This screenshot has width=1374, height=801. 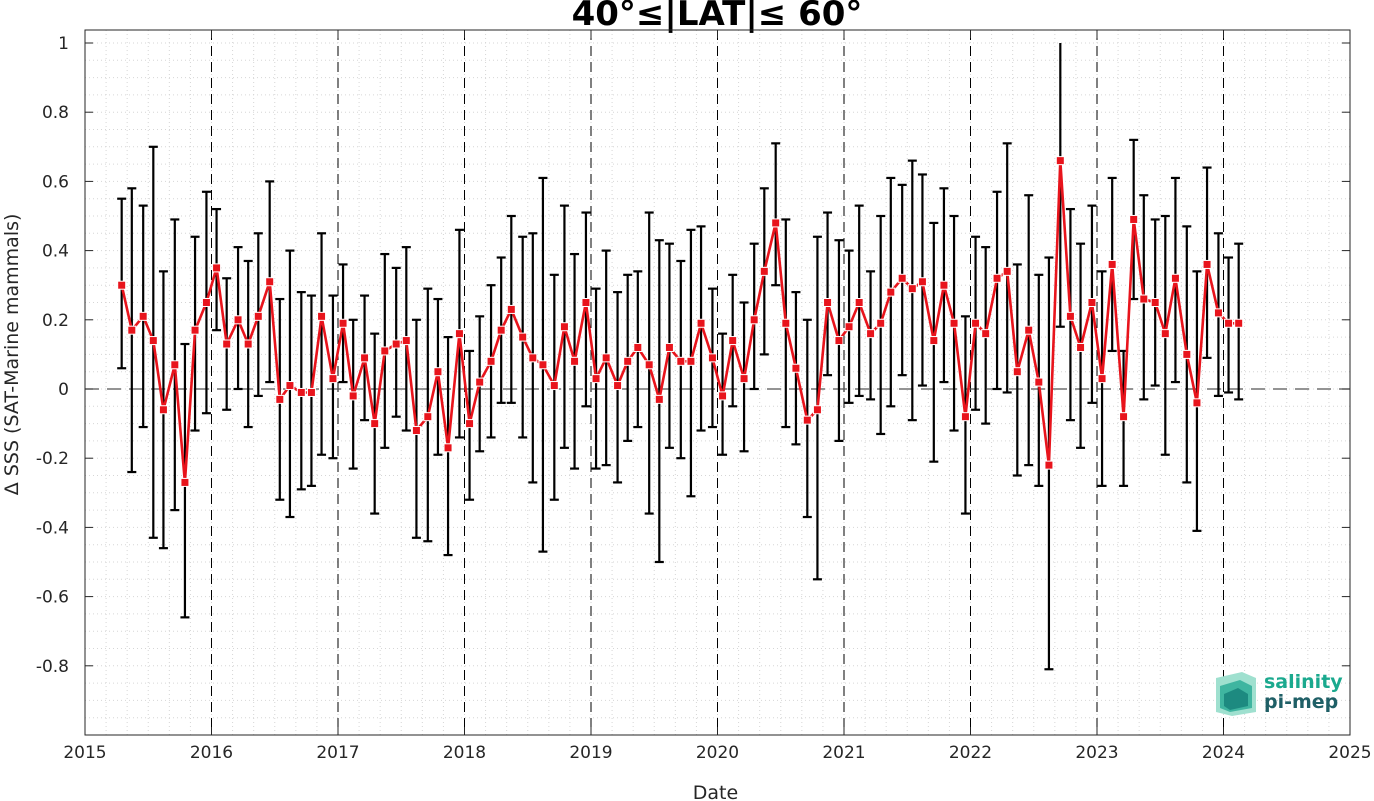 I want to click on y-tick-label: -0.6, so click(x=52, y=598).